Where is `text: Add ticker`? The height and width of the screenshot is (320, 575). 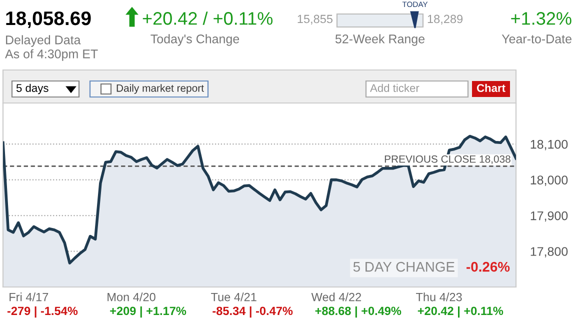 text: Add ticker is located at coordinates (395, 88).